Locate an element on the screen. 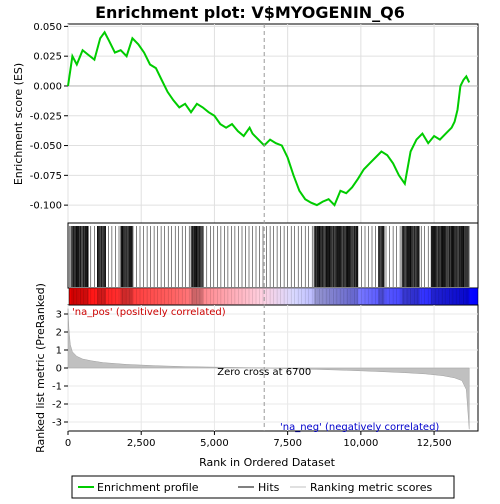 Image resolution: width=500 pixels, height=504 pixels. es-y-tick-label: -0.100 is located at coordinates (46, 206).